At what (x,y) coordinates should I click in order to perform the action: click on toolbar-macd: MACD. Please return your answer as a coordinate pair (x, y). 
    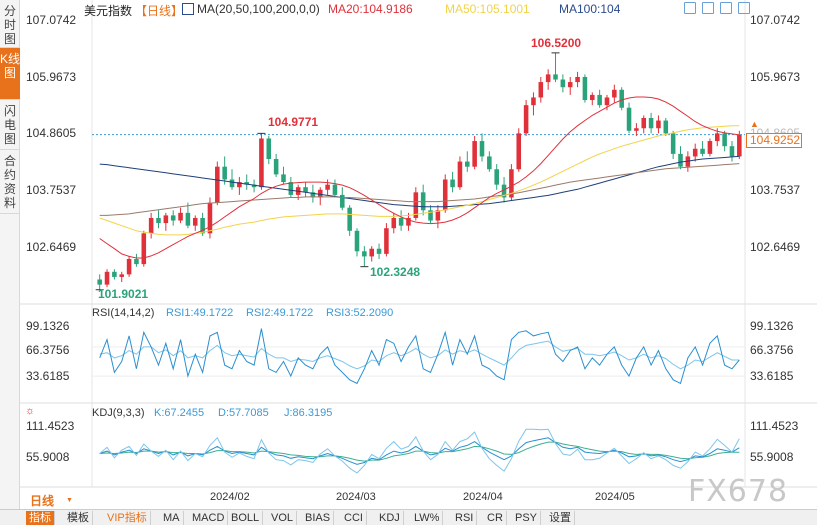
    Looking at the image, I should click on (209, 518).